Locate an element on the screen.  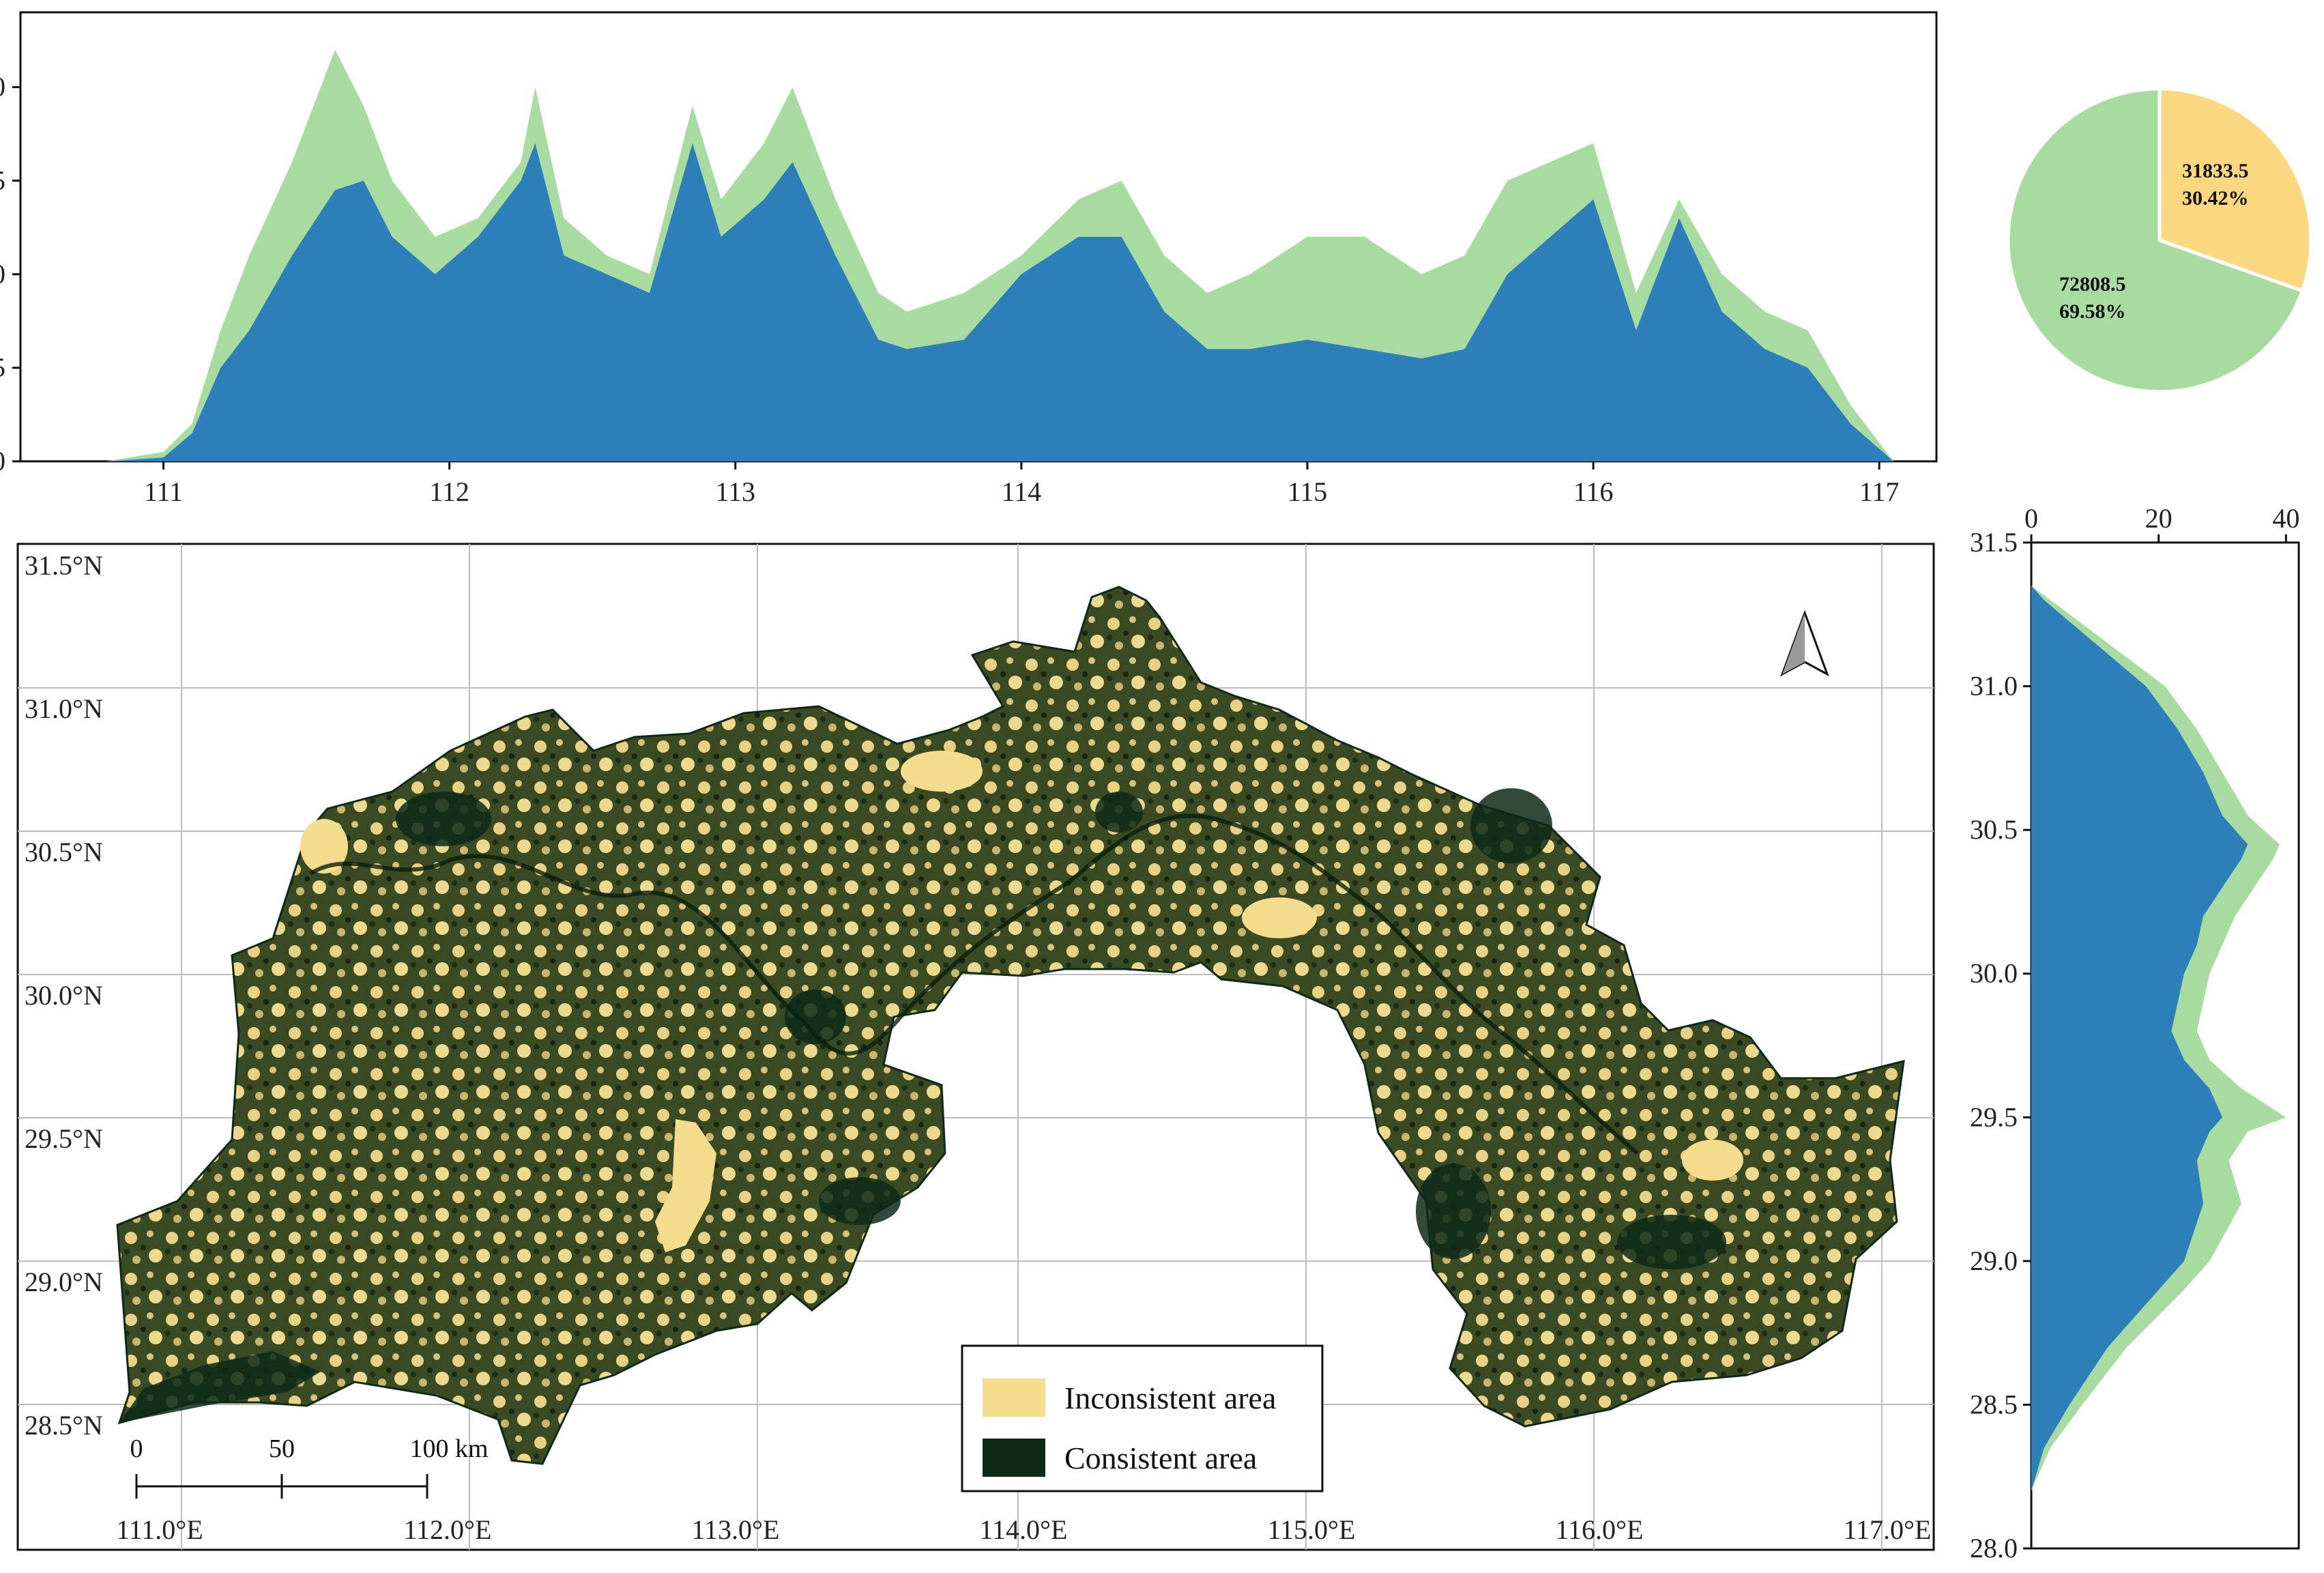
pie-label-inconsistent-percent: 30.42% is located at coordinates (2216, 198).